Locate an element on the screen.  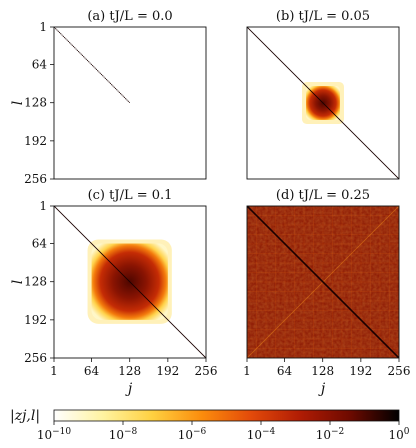
panel-title: (b) tJ/L = 0.05 is located at coordinates (323, 16).